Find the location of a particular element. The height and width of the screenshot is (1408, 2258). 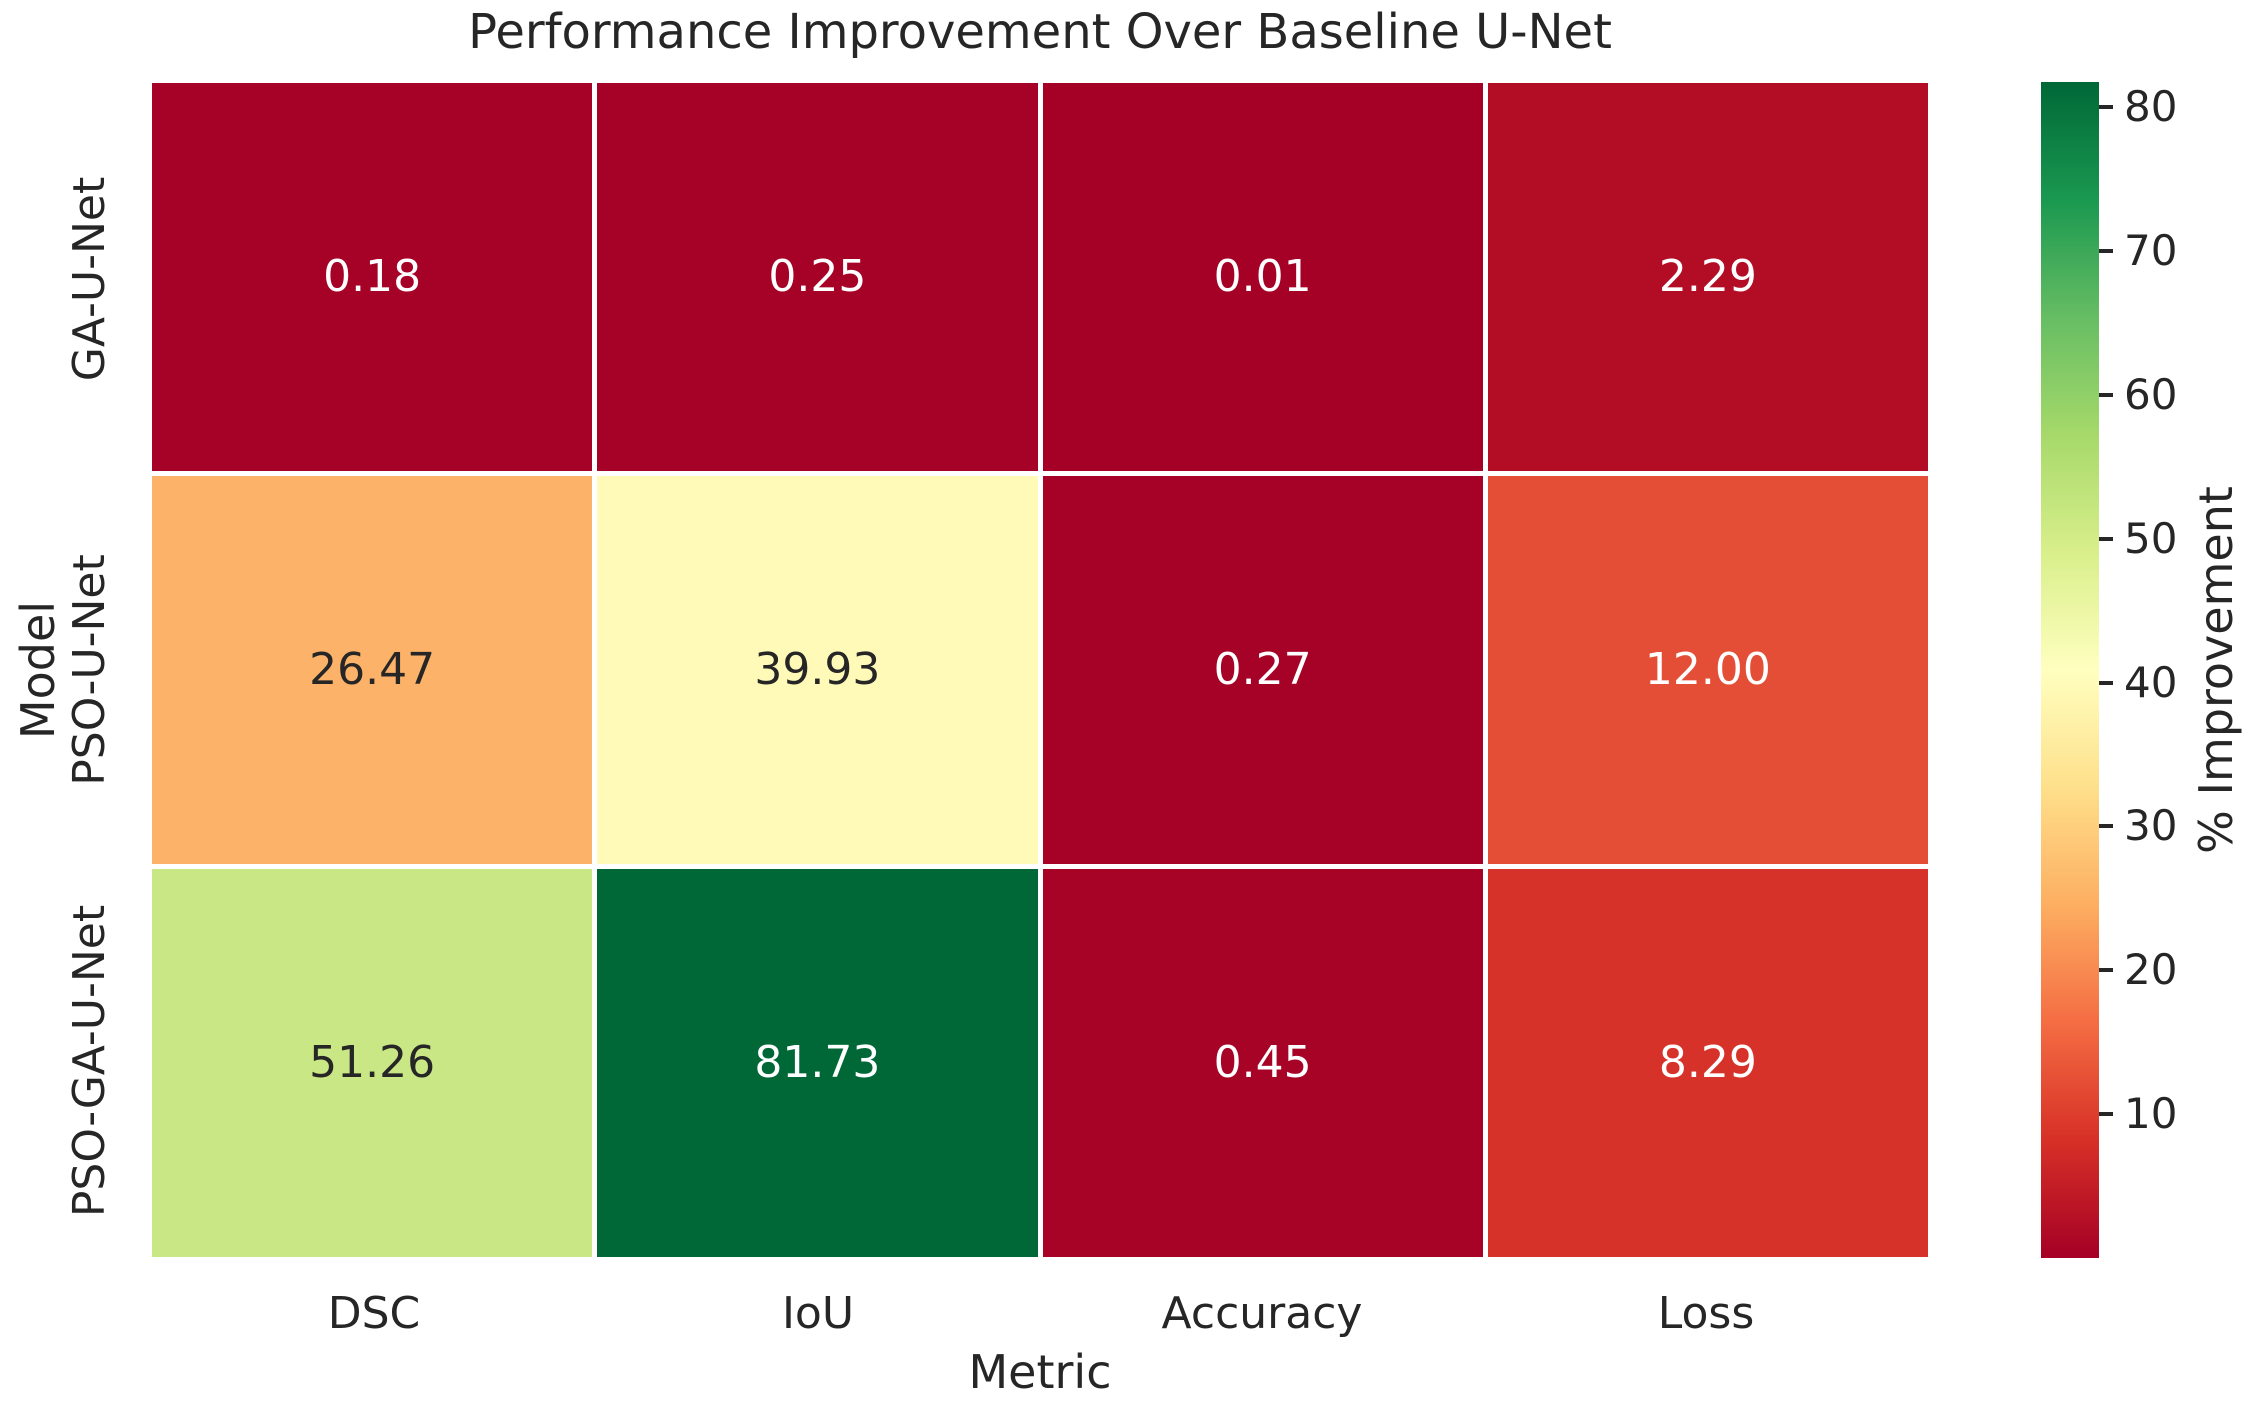

heatmap-cell: 0.18 is located at coordinates (372, 277).